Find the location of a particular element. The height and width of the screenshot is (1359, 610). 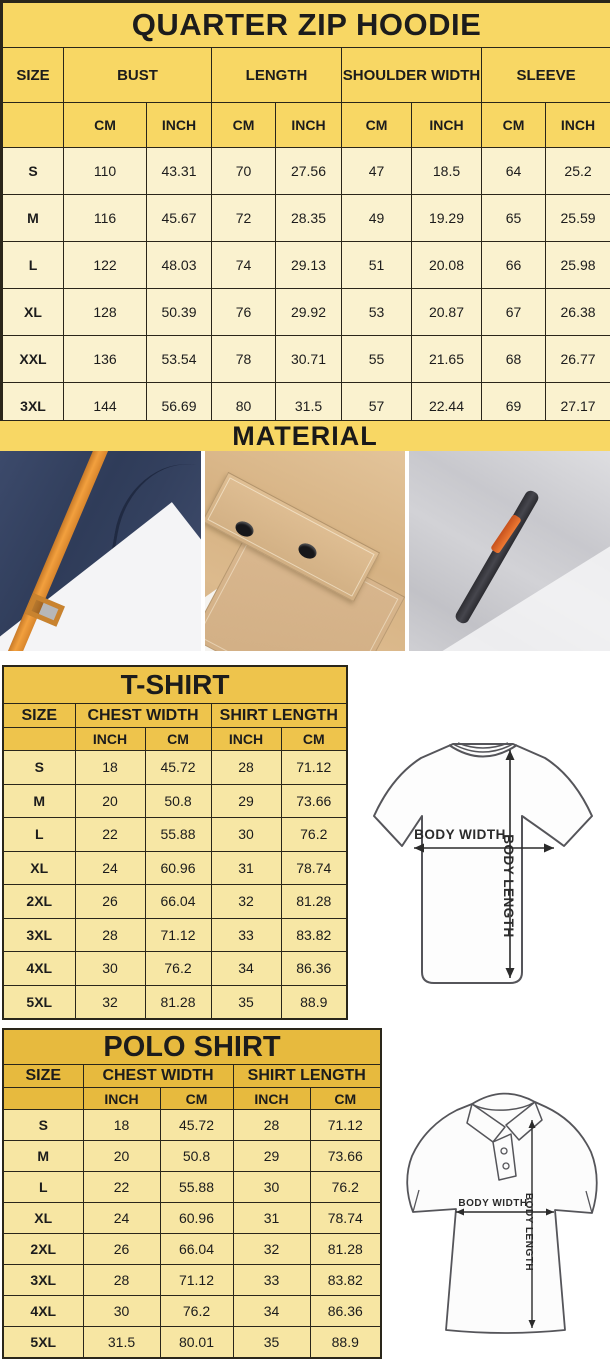

size-value: 45.67 is located at coordinates (179, 218).